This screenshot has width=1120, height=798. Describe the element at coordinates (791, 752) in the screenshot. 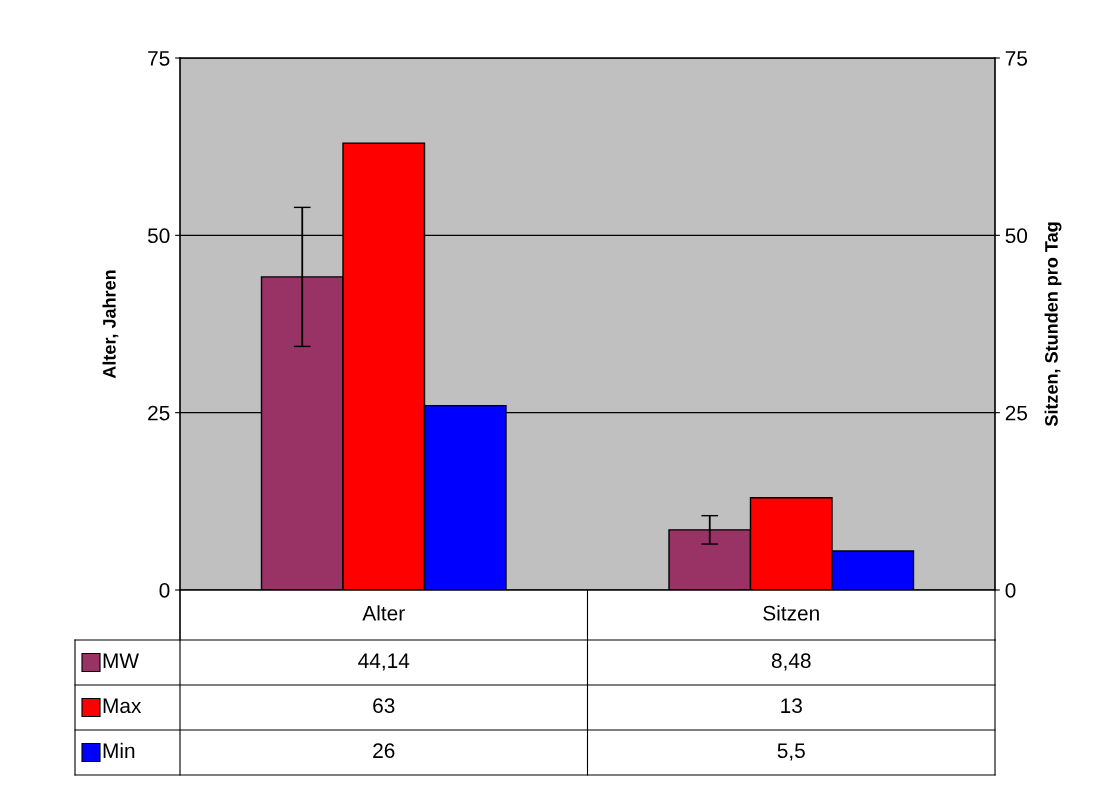

I see `data-label: 5,5` at that location.